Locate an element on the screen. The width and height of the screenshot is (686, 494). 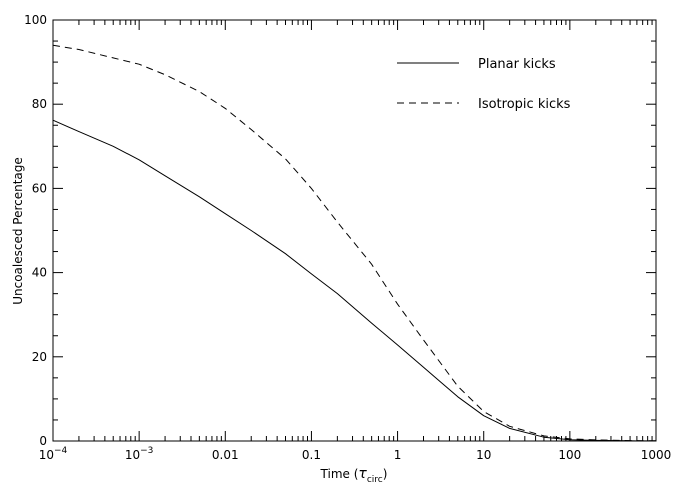
y-axis-label: Uncoalesced Percentage is located at coordinates (18, 231).